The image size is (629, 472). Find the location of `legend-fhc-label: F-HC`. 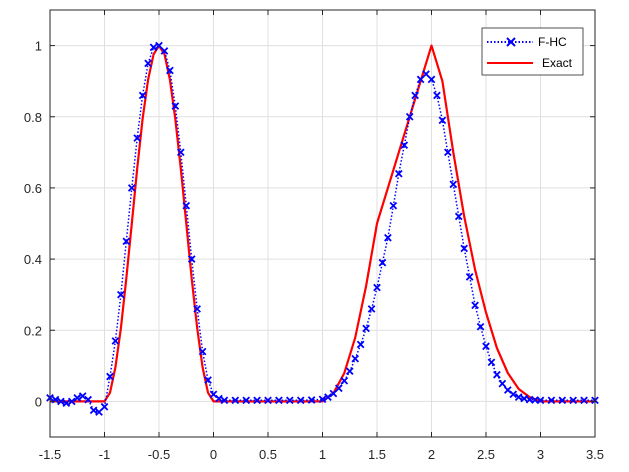

legend-fhc-label: F-HC is located at coordinates (552, 42).